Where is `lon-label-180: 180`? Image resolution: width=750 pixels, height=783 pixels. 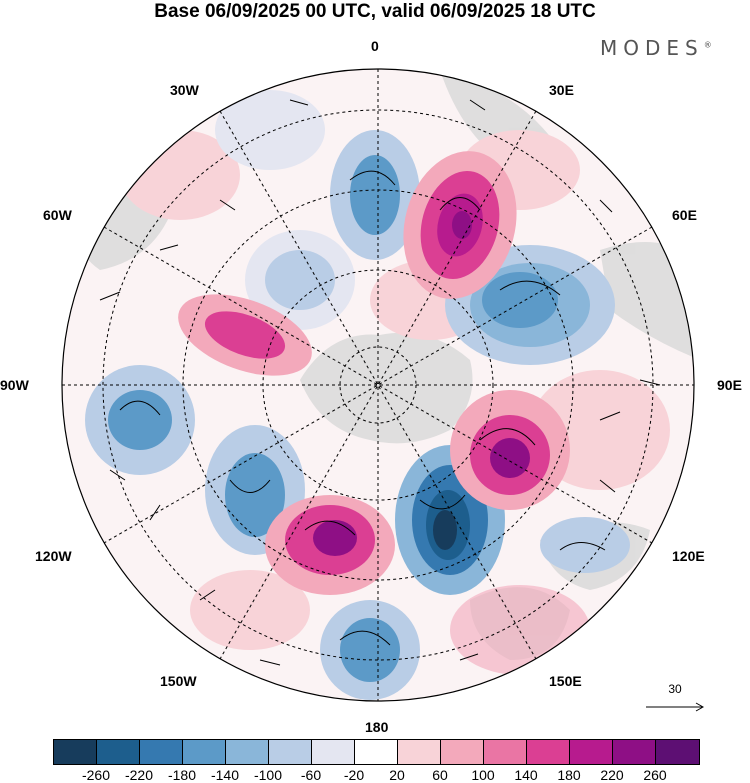
lon-label-180: 180 is located at coordinates (377, 727).